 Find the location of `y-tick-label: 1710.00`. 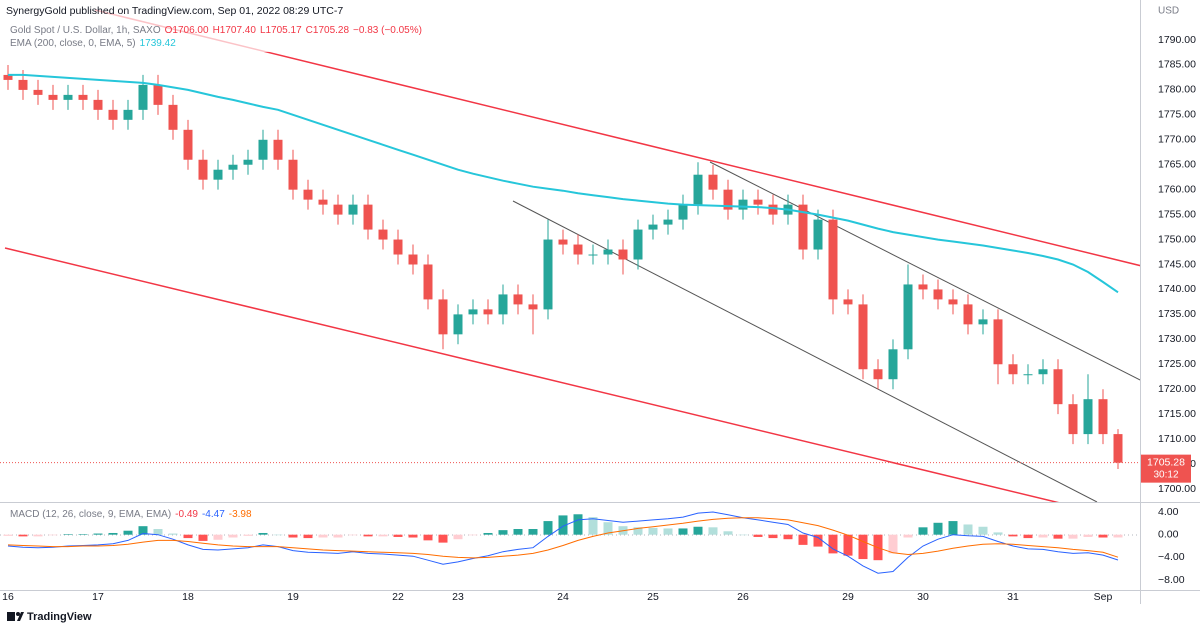

y-tick-label: 1710.00 is located at coordinates (1177, 439).